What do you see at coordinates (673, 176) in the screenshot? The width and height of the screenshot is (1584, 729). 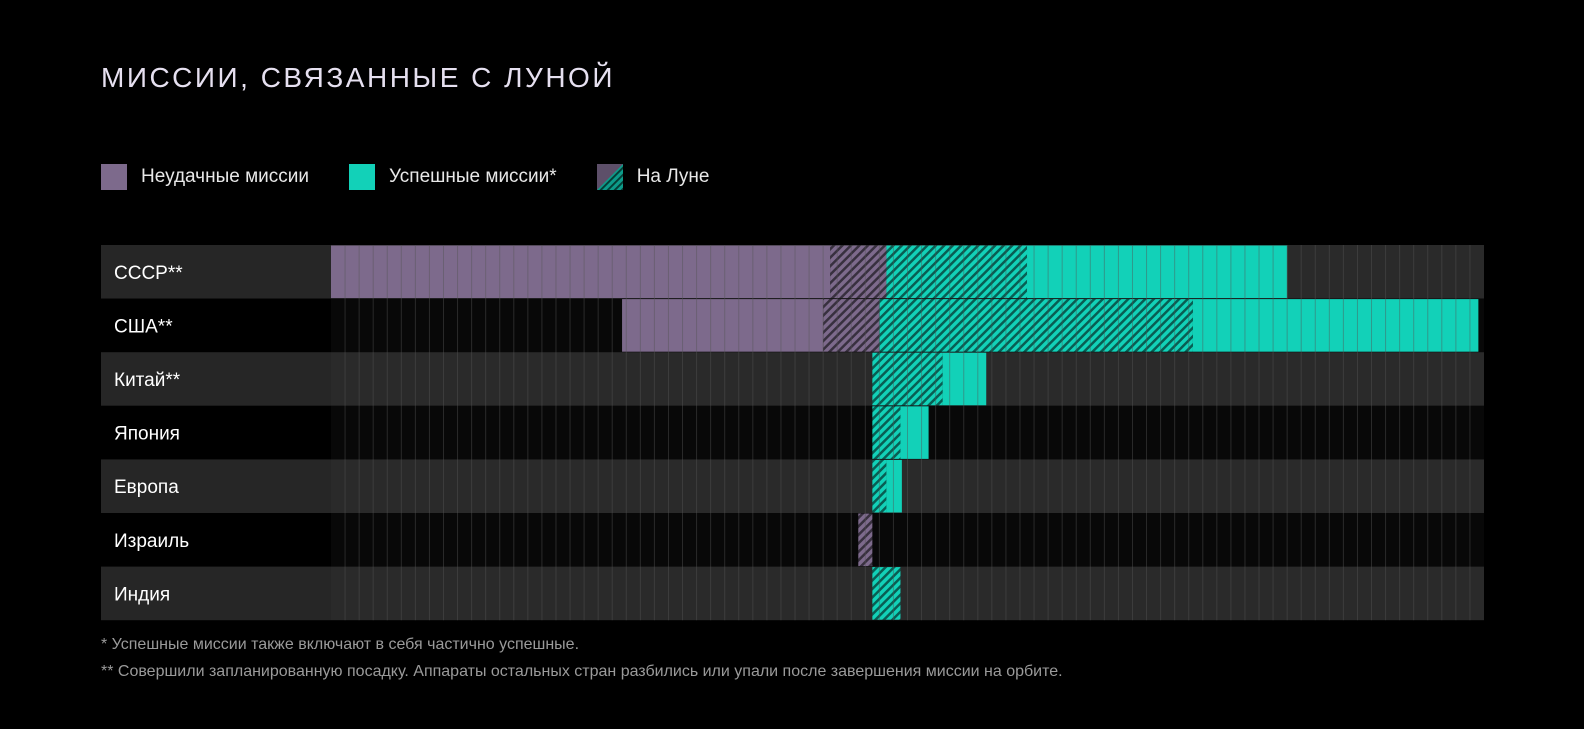 I see `legend-label-on-moon: На Луне` at bounding box center [673, 176].